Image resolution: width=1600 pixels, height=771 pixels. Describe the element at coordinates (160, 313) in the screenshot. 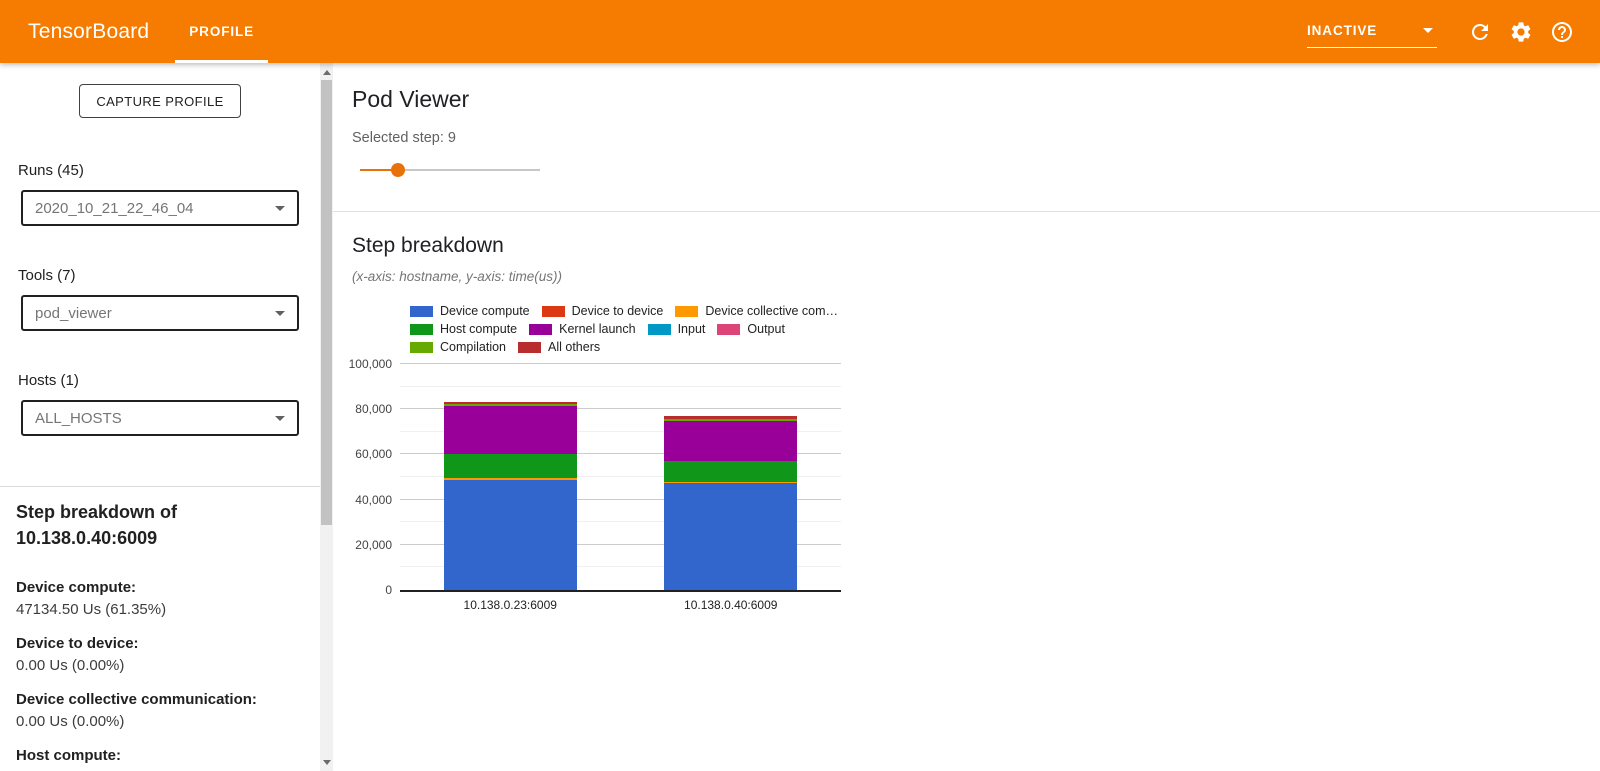

I see `tools-dropdown: pod_viewer` at that location.